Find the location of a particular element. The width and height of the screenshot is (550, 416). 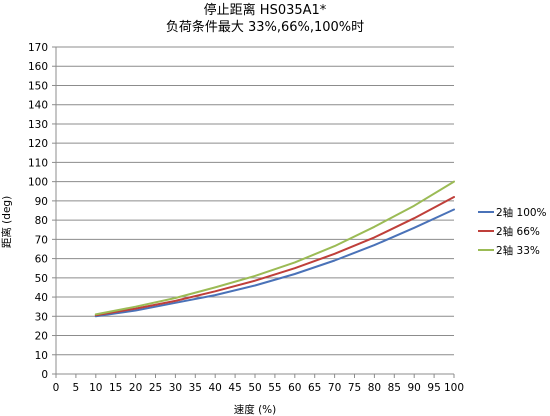

y-tick-label-80: 80 is located at coordinates (41, 221).